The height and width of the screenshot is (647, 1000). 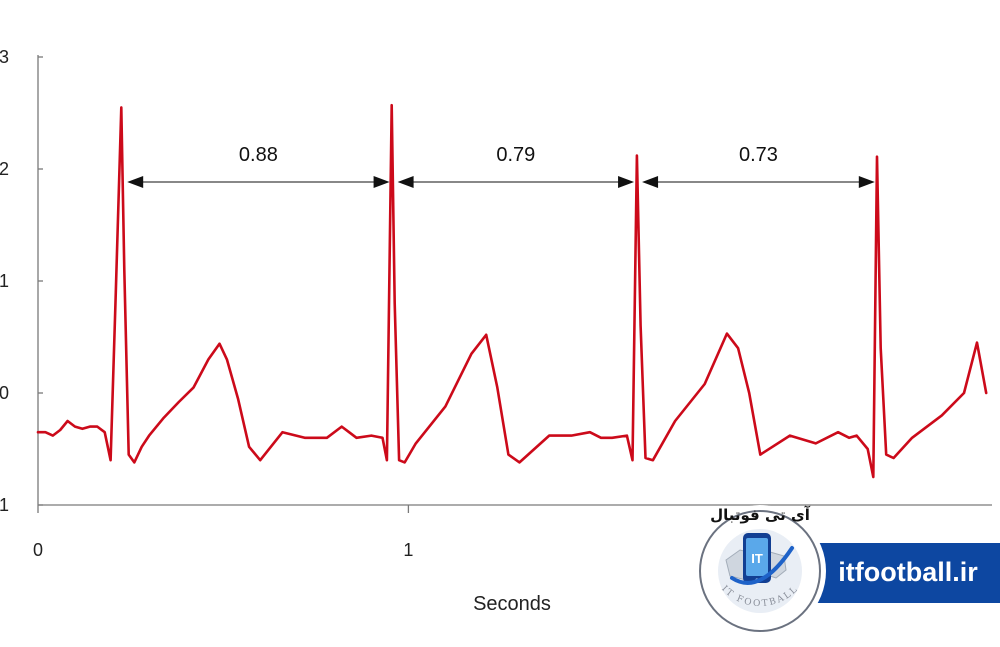 What do you see at coordinates (758, 155) in the screenshot?
I see `interval-label: 0.73` at bounding box center [758, 155].